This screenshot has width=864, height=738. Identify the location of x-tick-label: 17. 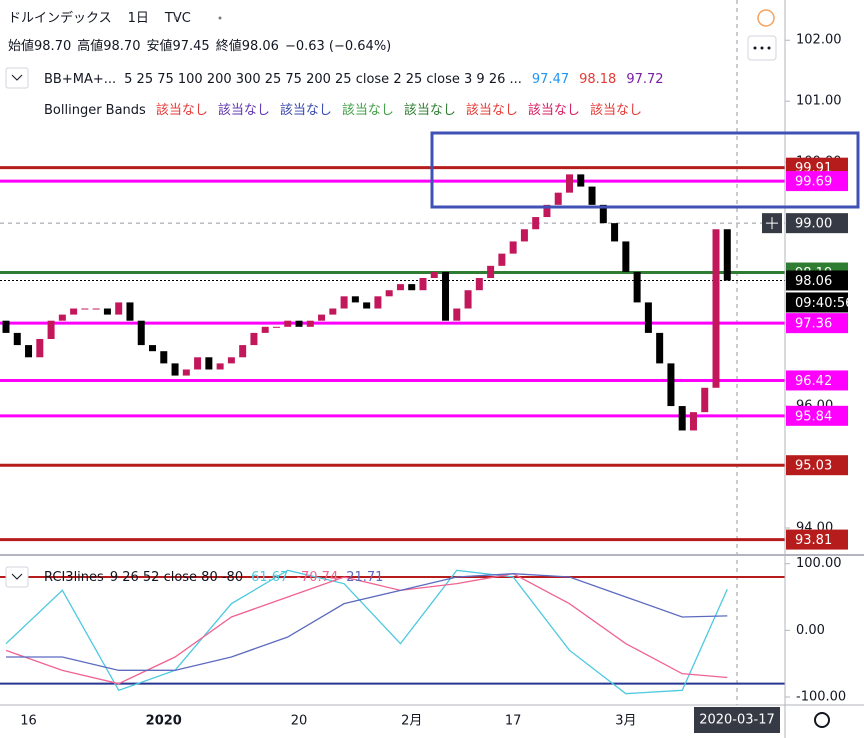
(513, 721).